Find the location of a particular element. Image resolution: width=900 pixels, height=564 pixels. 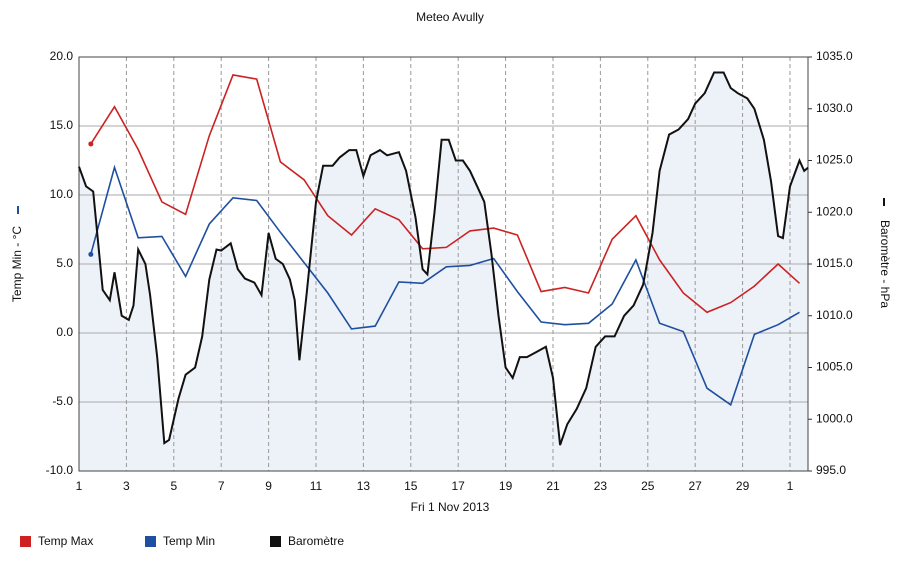

y2-tick-label: 1020.0 is located at coordinates (834, 211).